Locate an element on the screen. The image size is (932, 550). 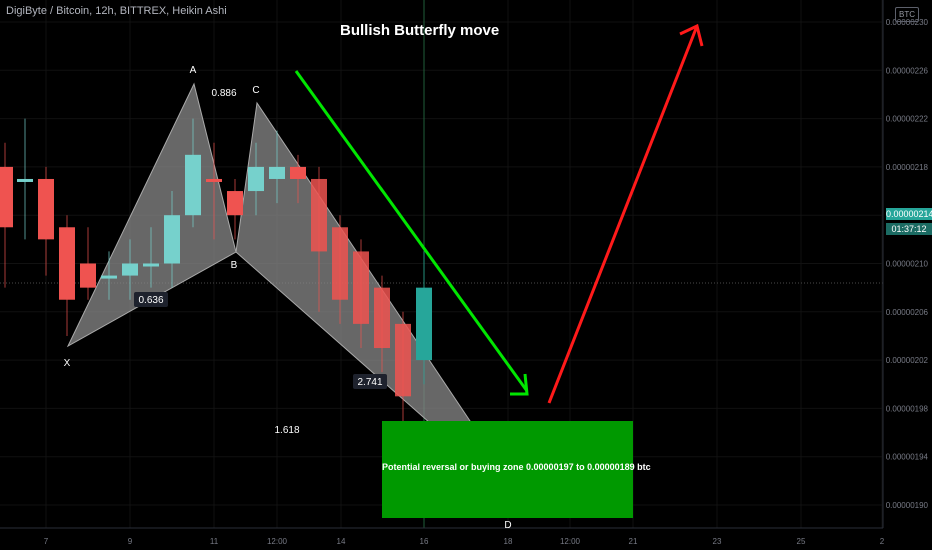
x-tick-label: 16 is located at coordinates (424, 541).